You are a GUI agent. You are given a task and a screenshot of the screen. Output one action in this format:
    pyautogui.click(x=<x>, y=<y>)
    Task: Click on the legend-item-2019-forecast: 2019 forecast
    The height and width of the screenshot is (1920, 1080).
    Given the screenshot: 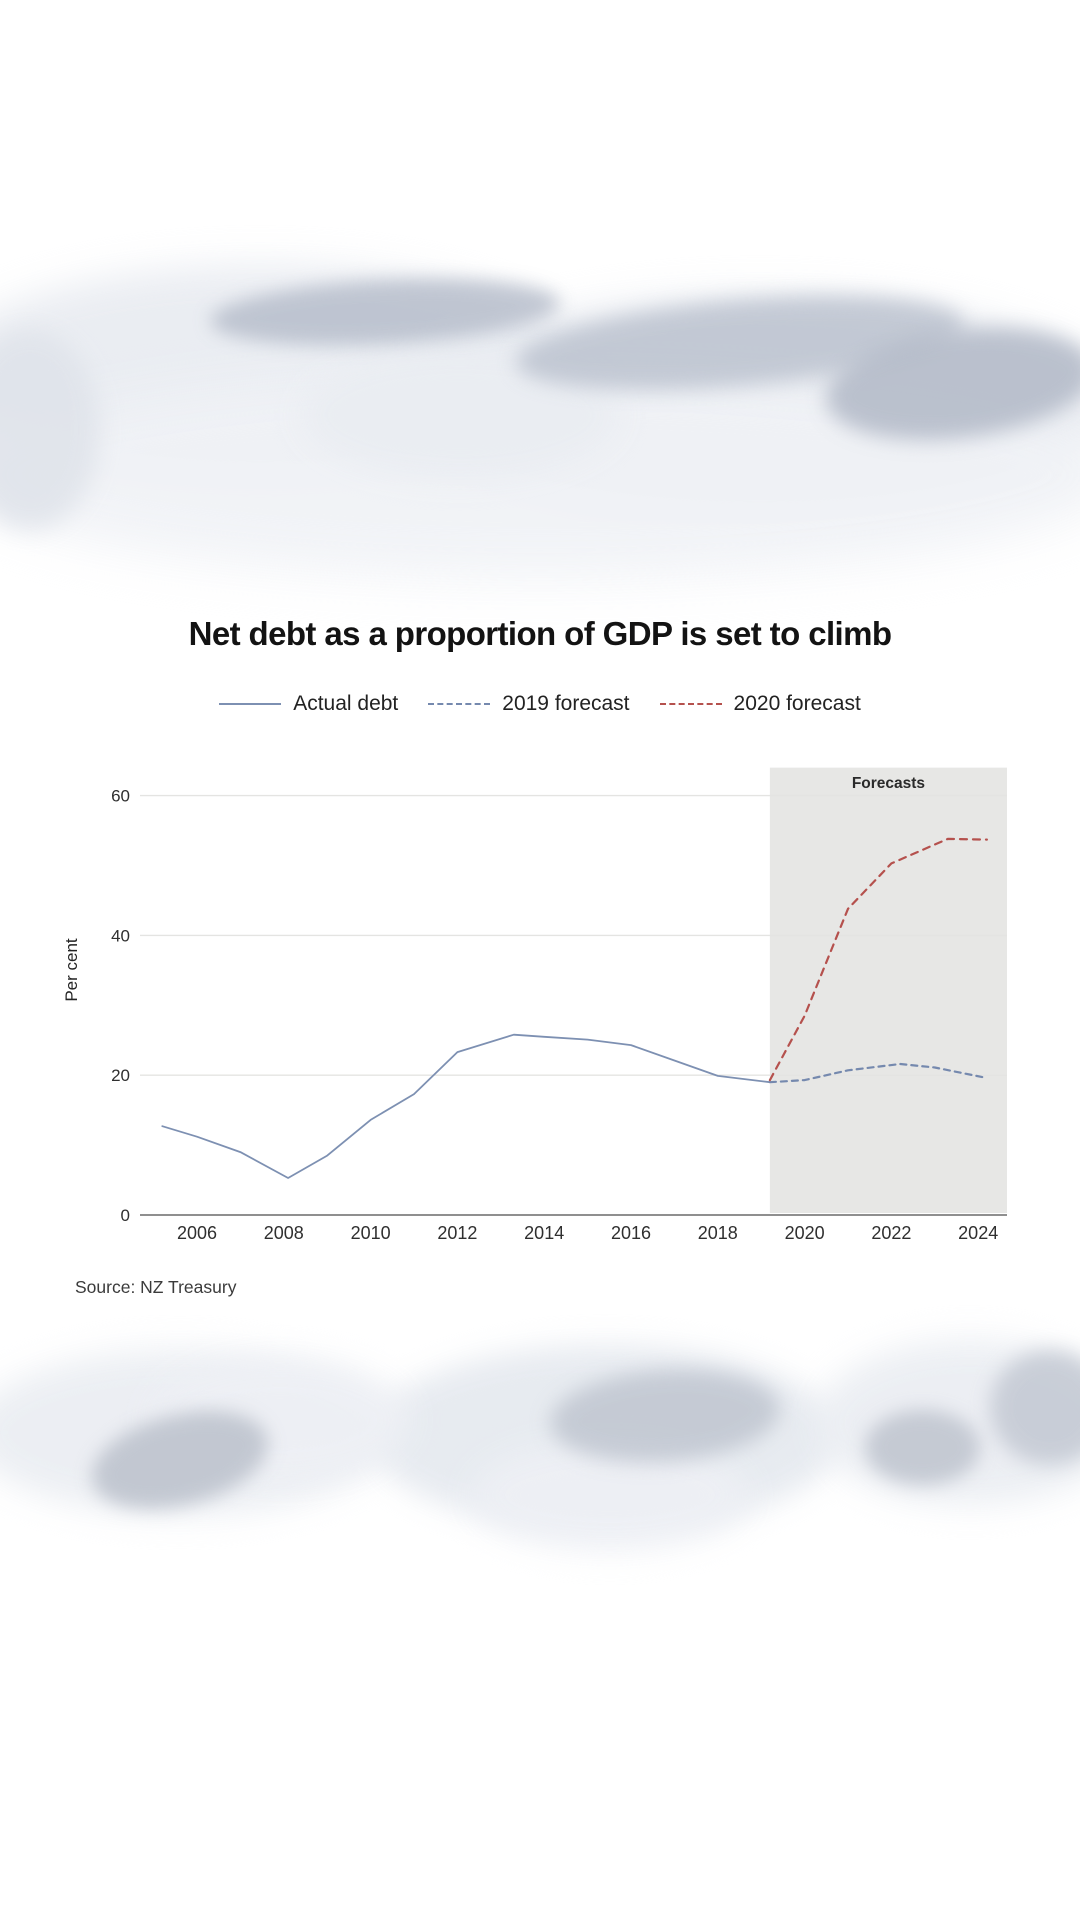 What is the action you would take?
    pyautogui.click(x=529, y=704)
    